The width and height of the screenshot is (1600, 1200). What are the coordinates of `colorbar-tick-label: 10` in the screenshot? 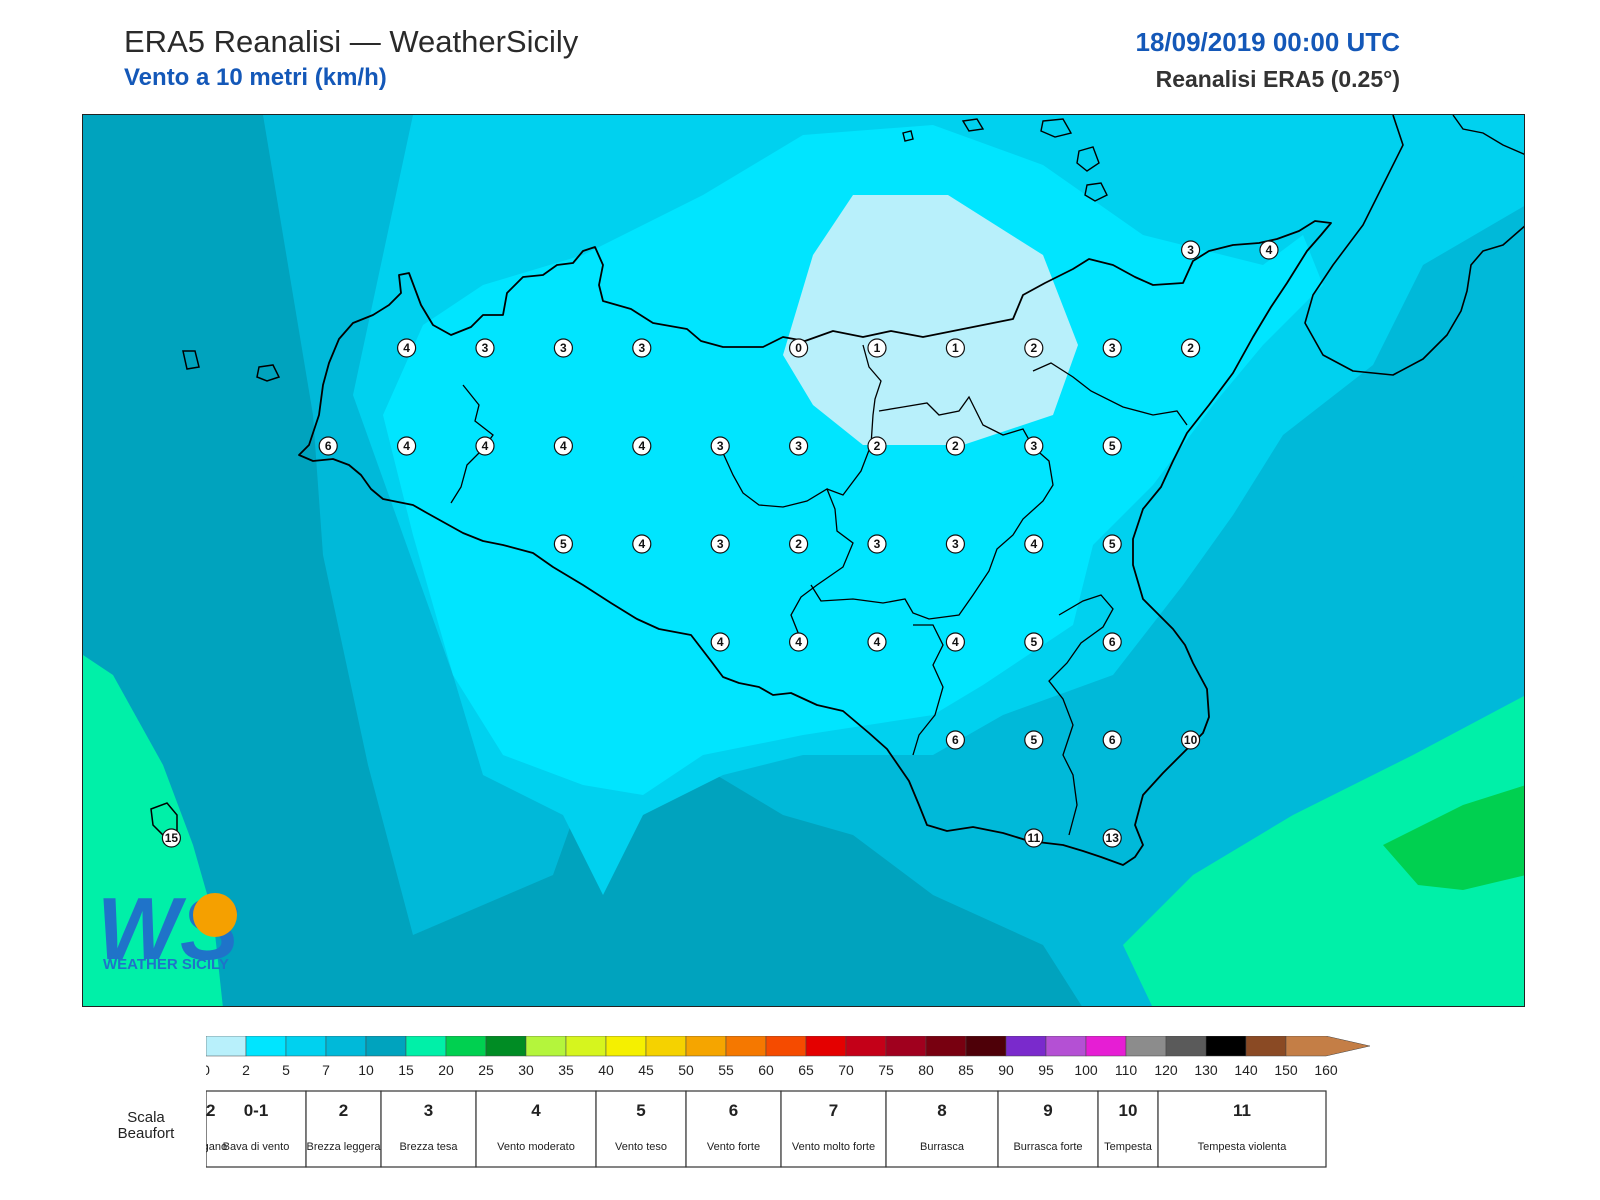 It's located at (366, 1070).